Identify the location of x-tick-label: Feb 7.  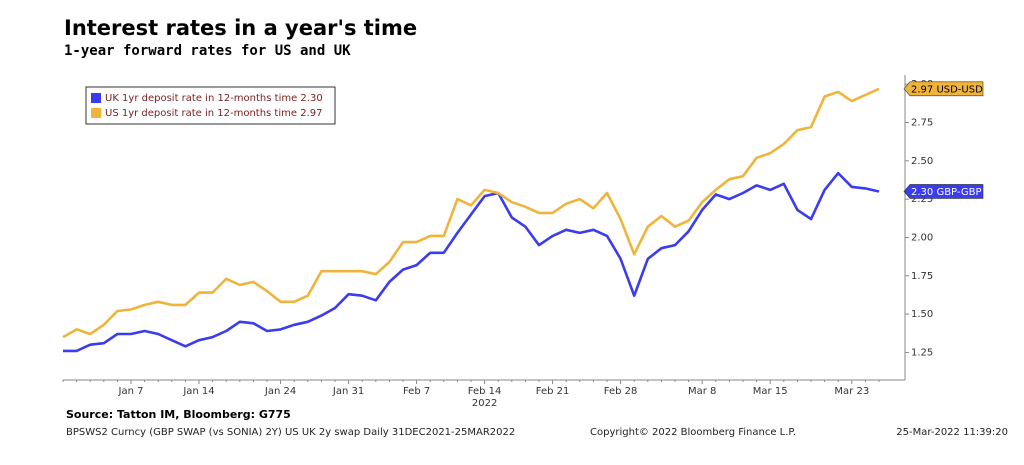
(416, 391).